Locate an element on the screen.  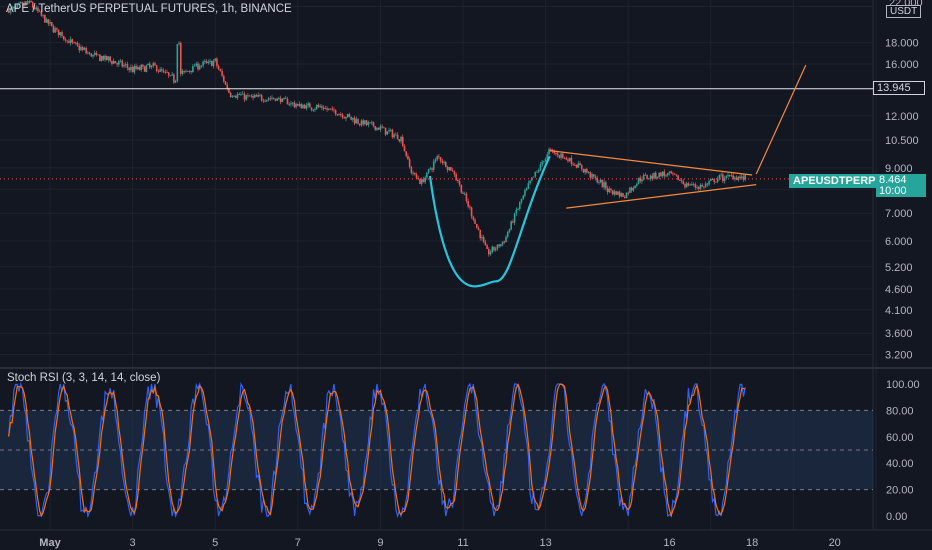
currency-label: USDT is located at coordinates (904, 11).